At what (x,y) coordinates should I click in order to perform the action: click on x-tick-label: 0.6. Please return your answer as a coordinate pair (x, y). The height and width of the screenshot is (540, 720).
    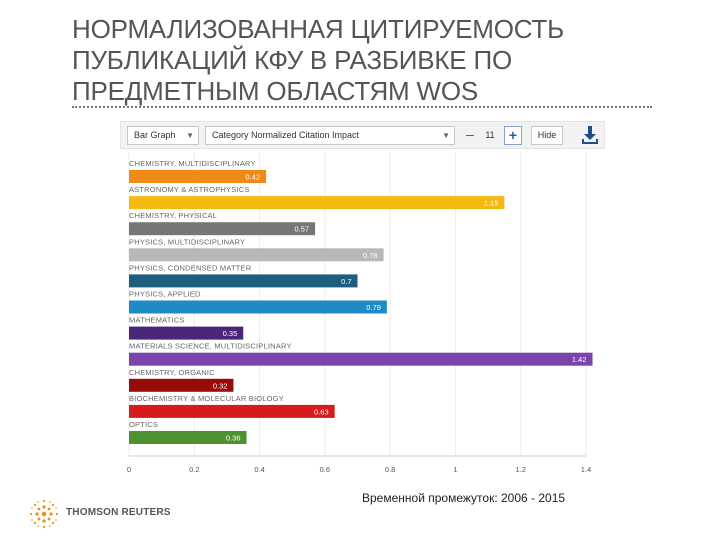
    Looking at the image, I should click on (325, 469).